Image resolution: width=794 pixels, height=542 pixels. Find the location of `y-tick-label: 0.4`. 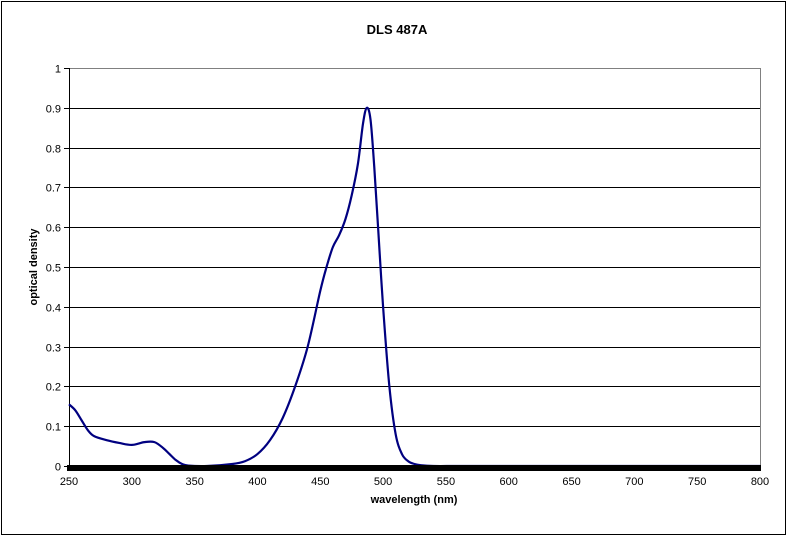

y-tick-label: 0.4 is located at coordinates (53, 309).